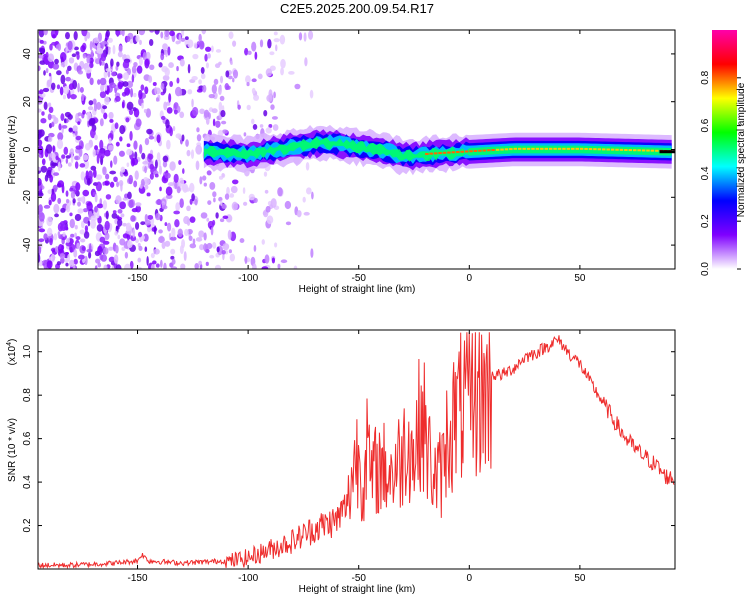 Image resolution: width=750 pixels, height=600 pixels. Describe the element at coordinates (705, 77) in the screenshot. I see `colorbar-tick-label: 0.8` at that location.